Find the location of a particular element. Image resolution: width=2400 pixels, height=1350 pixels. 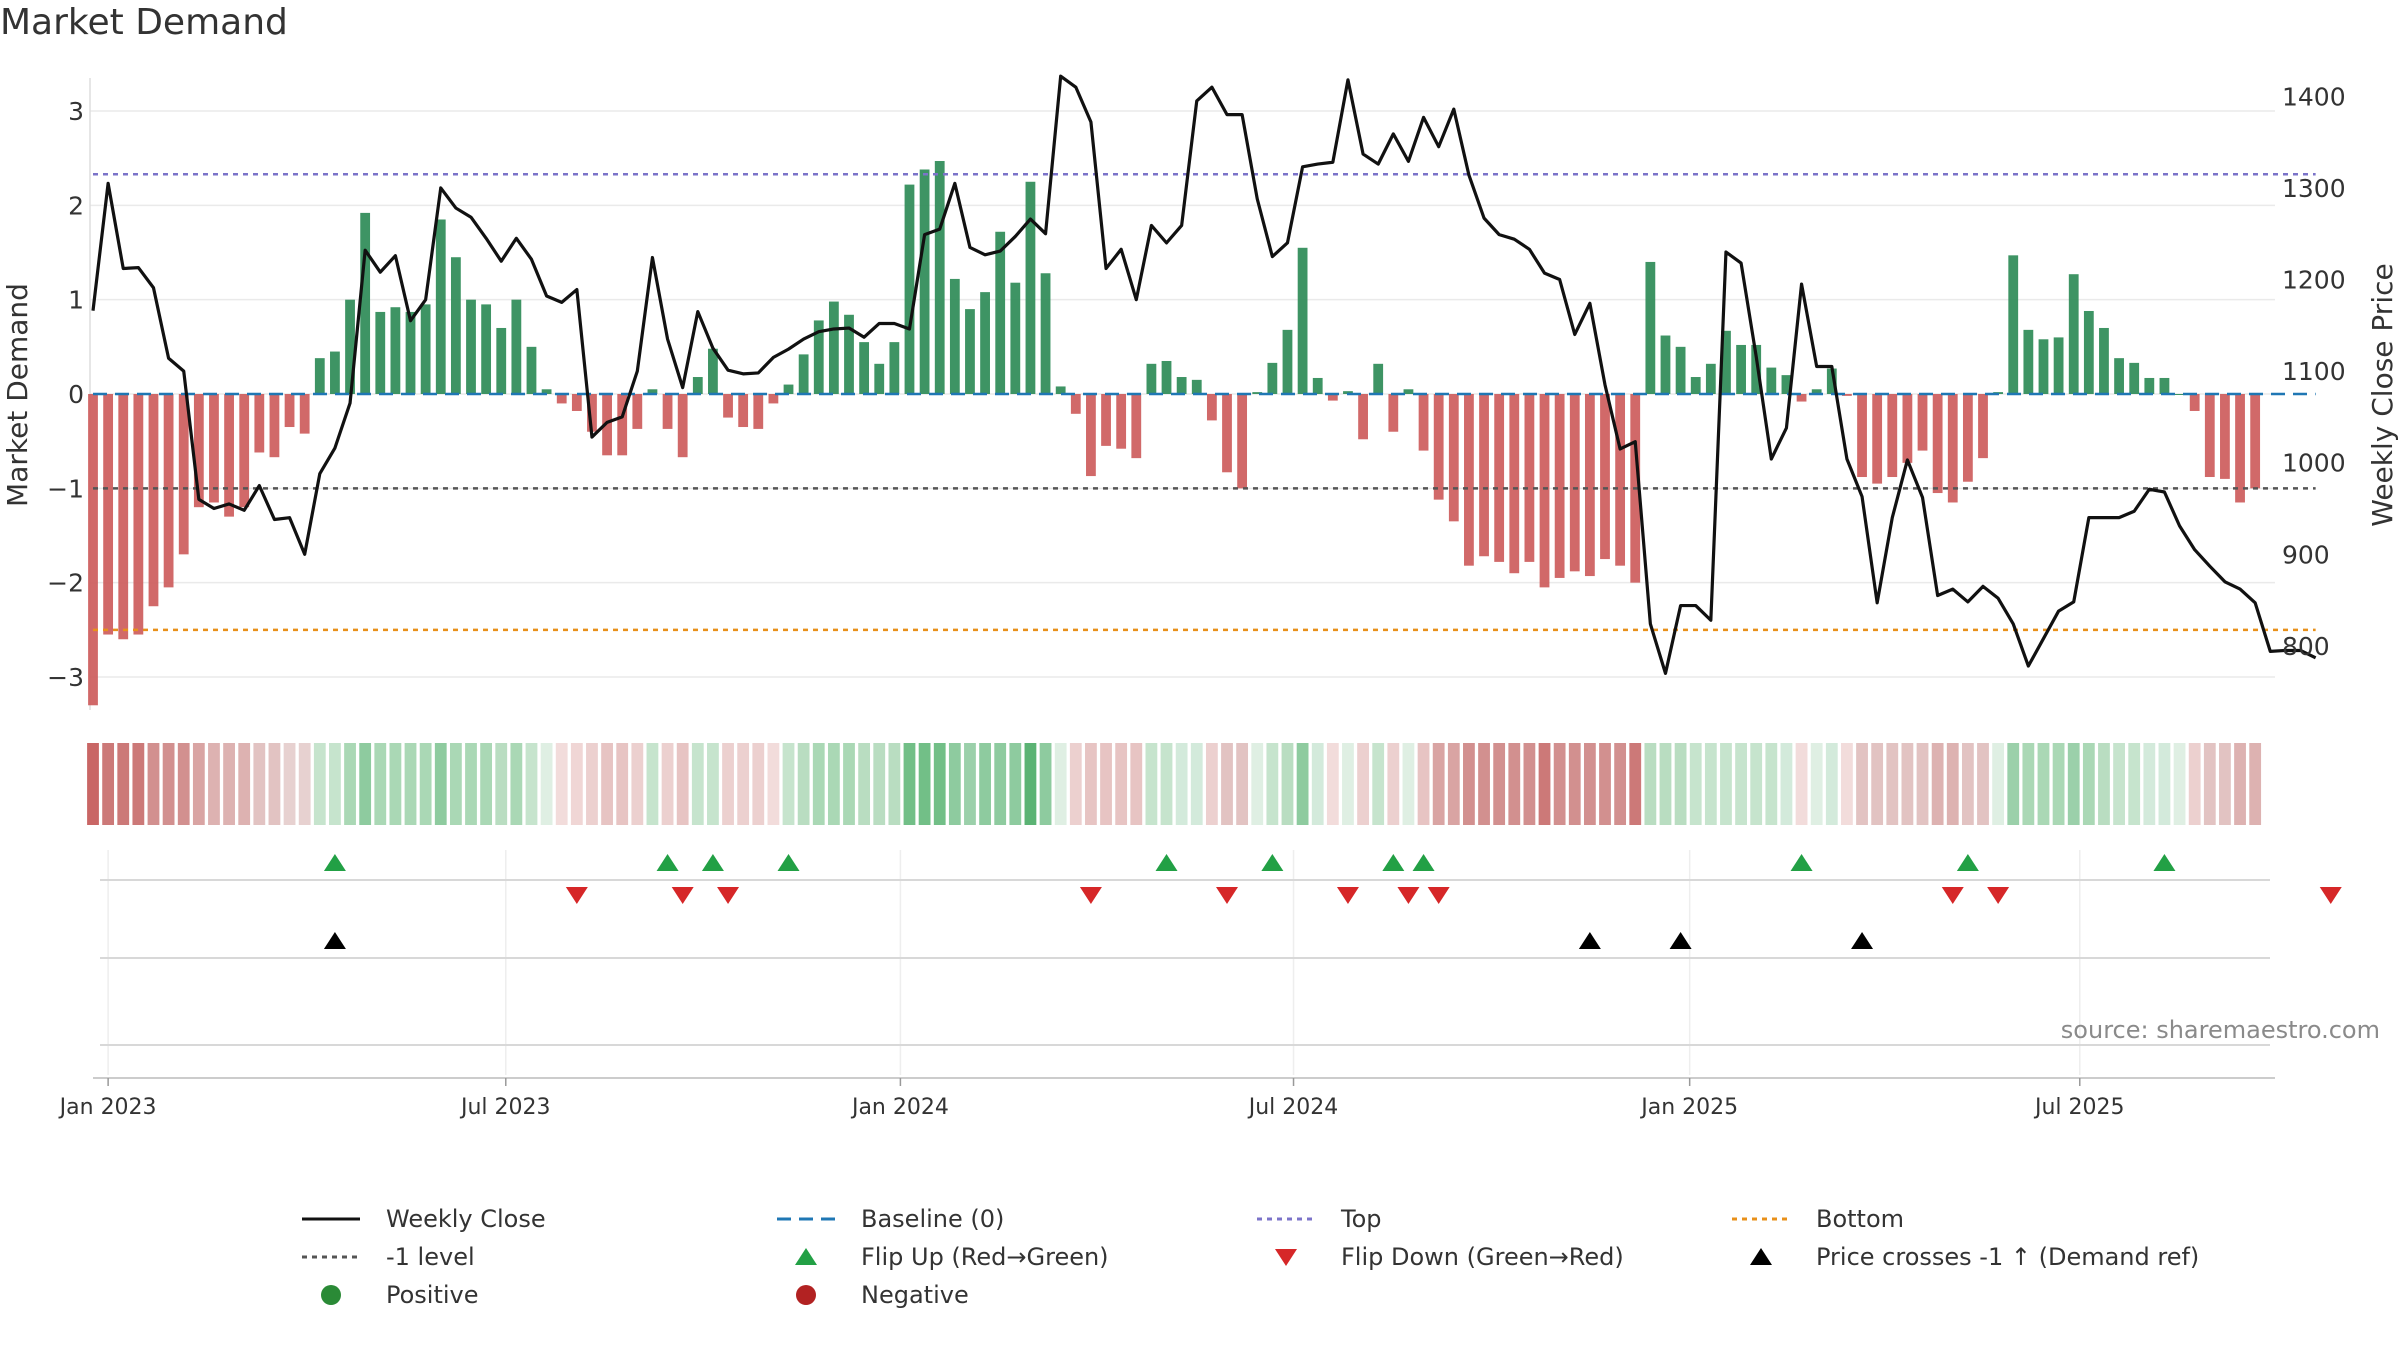

chart-title: Market Demand is located at coordinates (144, 22).